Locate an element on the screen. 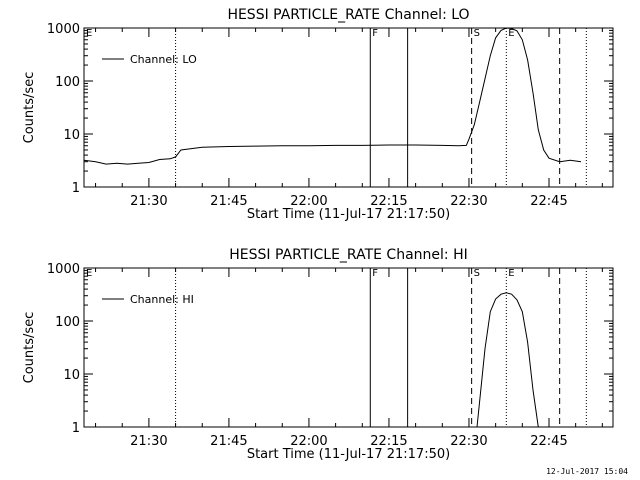 The height and width of the screenshot is (480, 640). legend-label: Channel: HI is located at coordinates (162, 299).